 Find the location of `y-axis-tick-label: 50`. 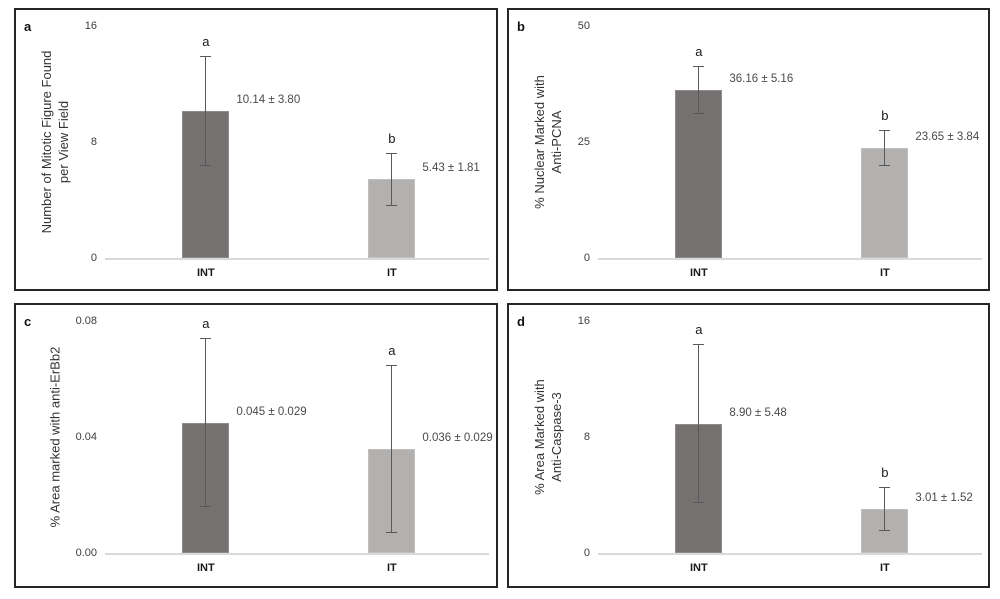

y-axis-tick-label: 50 is located at coordinates (583, 26).